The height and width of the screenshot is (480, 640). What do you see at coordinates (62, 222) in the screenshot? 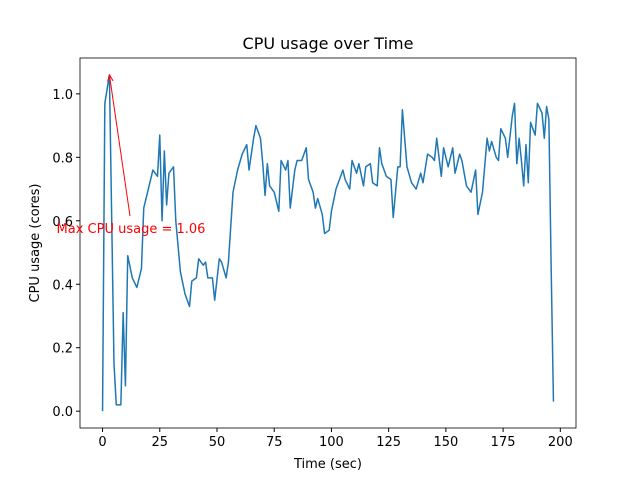
I see `y-tick-label: 0.6` at bounding box center [62, 222].